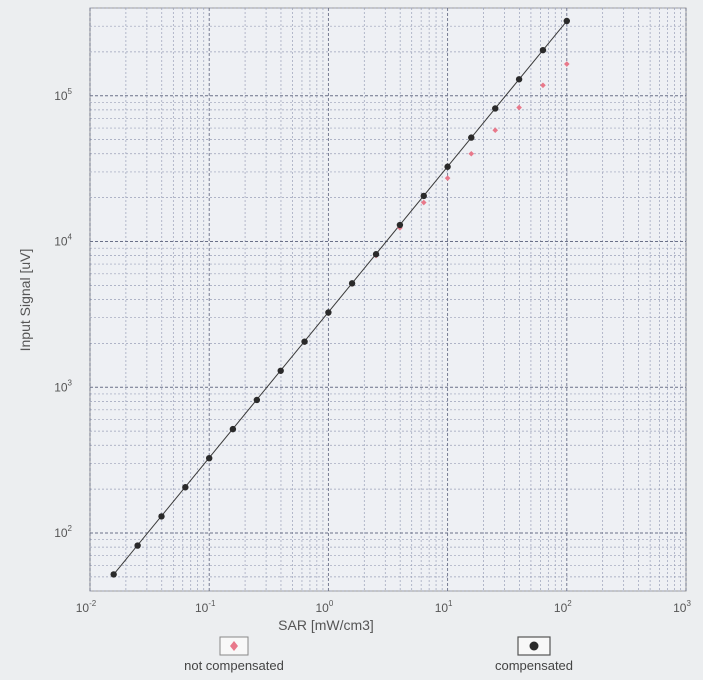  Describe the element at coordinates (534, 665) in the screenshot. I see `legend-label-compensated: compensated` at that location.